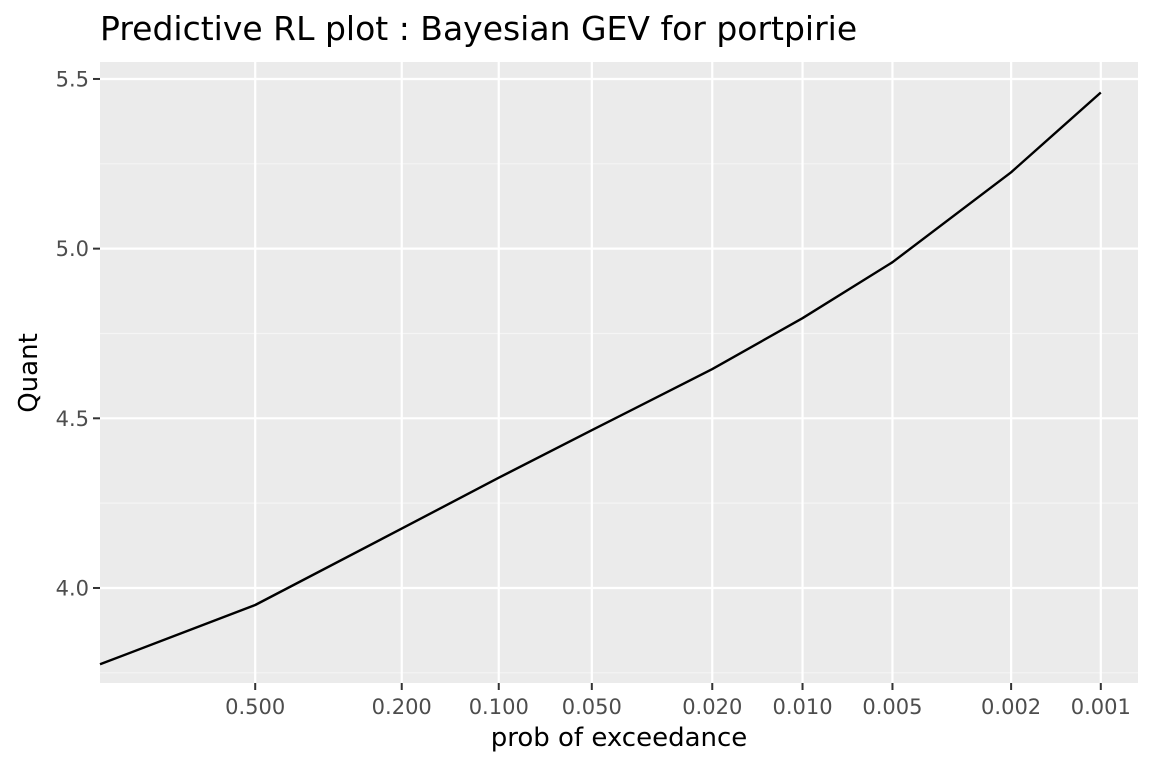  I want to click on x-tick-label: 0.010, so click(802, 707).